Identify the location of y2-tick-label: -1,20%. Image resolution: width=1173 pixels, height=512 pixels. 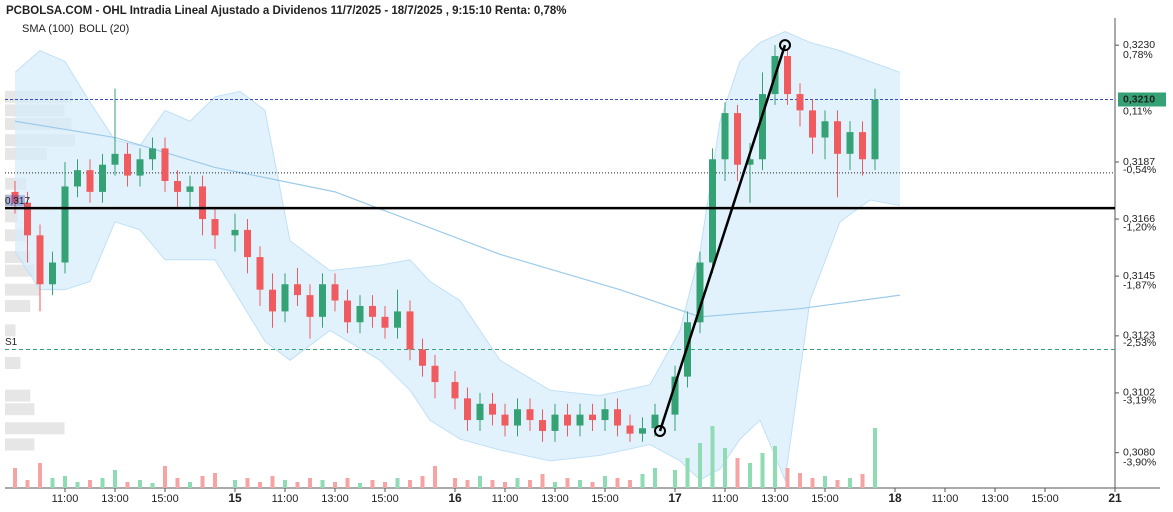
(1139, 227).